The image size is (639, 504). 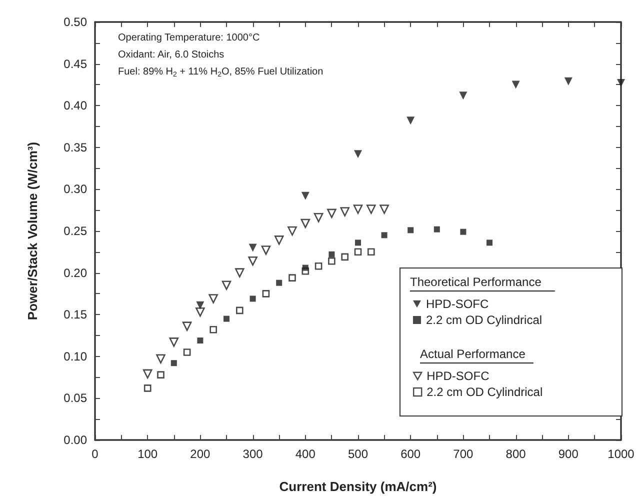 I want to click on x-tick-label: 200, so click(x=200, y=454).